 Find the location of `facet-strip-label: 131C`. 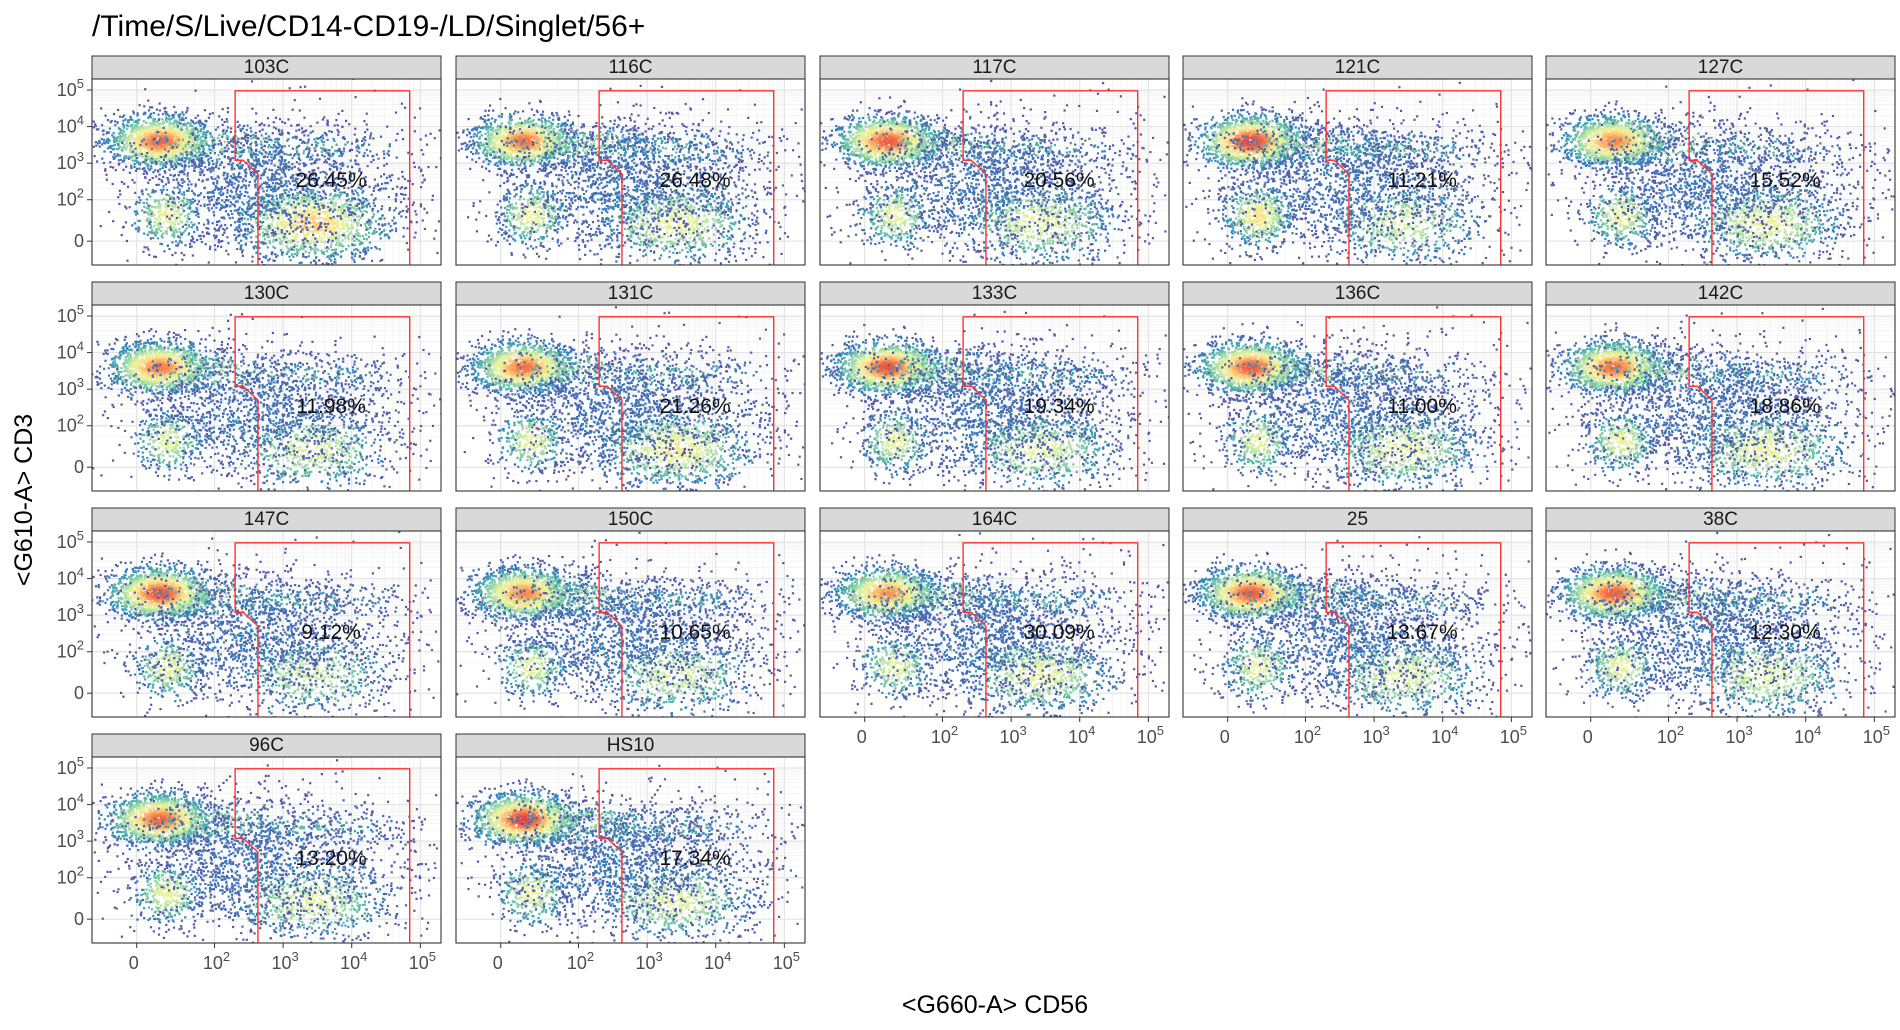

facet-strip-label: 131C is located at coordinates (630, 293).